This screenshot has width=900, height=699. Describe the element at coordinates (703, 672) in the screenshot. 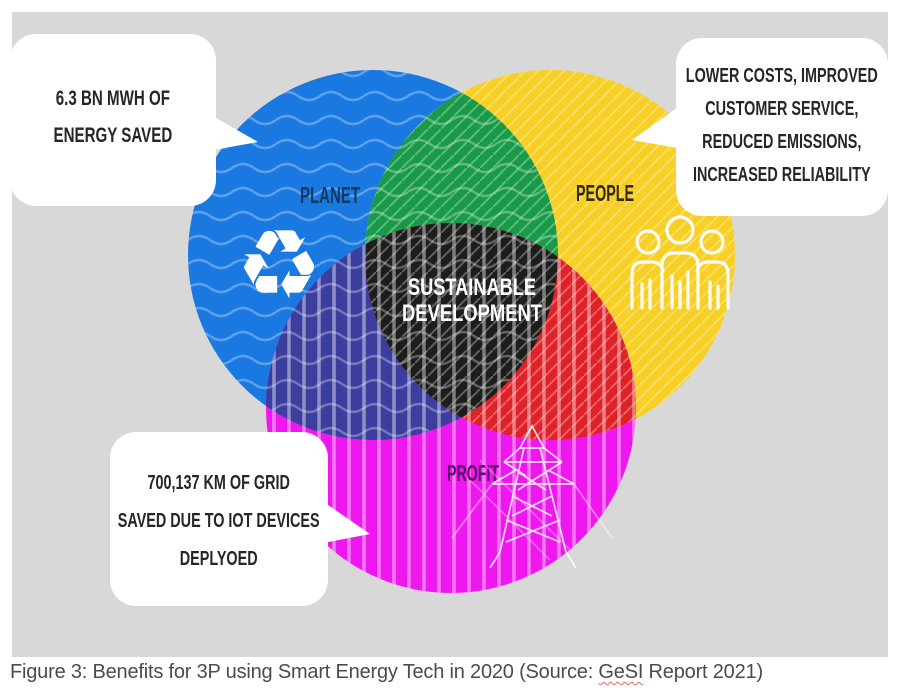

I see `caption-suffix: Report 2021)` at that location.